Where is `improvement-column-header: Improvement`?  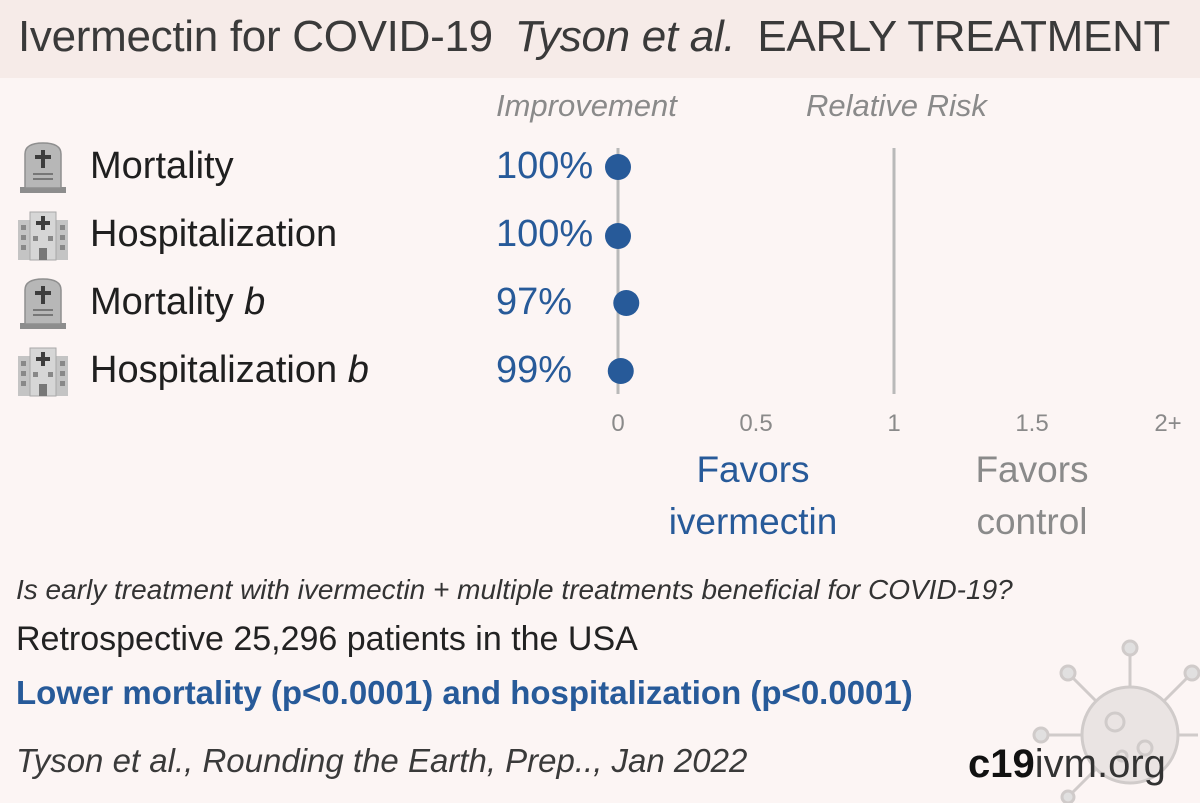 improvement-column-header: Improvement is located at coordinates (586, 105).